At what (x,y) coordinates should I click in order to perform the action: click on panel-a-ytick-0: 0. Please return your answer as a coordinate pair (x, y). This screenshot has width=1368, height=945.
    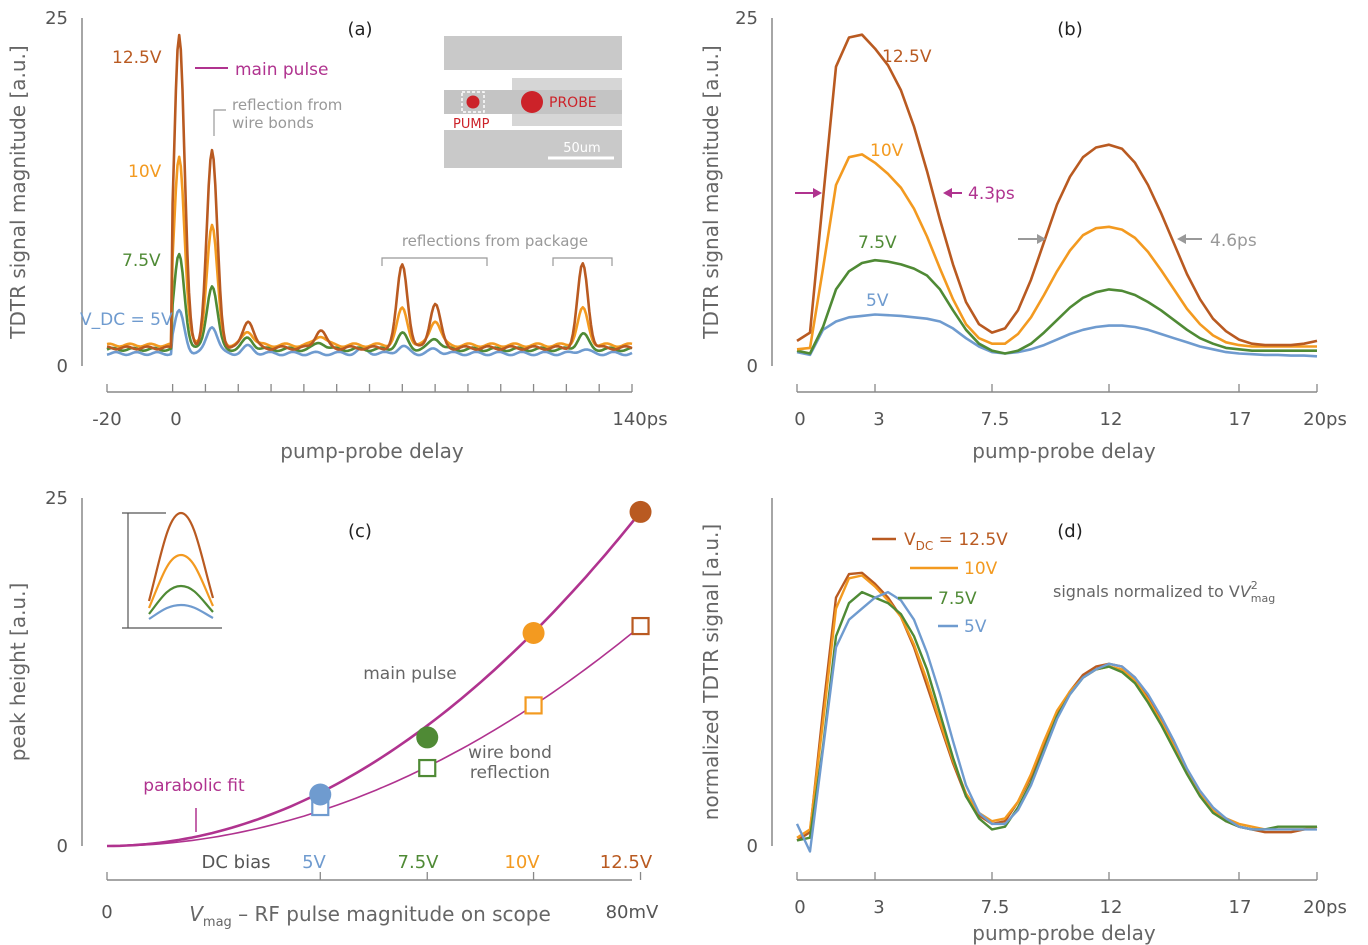
    Looking at the image, I should click on (62, 366).